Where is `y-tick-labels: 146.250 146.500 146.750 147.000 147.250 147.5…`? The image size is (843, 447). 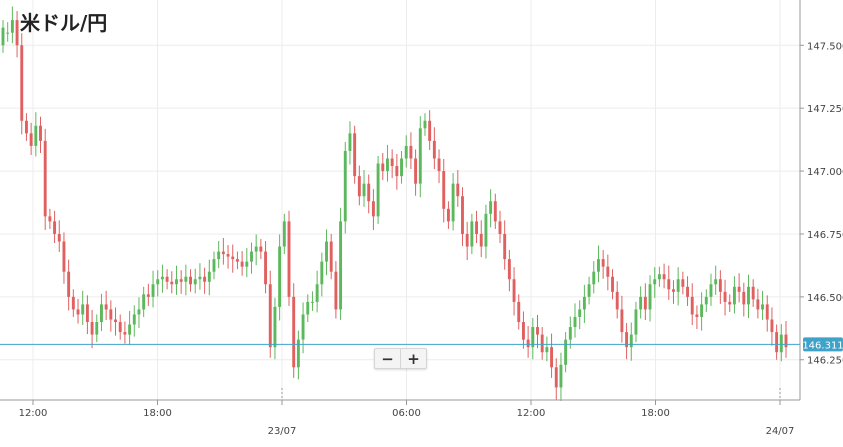 y-tick-labels: 146.250 146.500 146.750 147.000 147.250 147.5… is located at coordinates (825, 203).